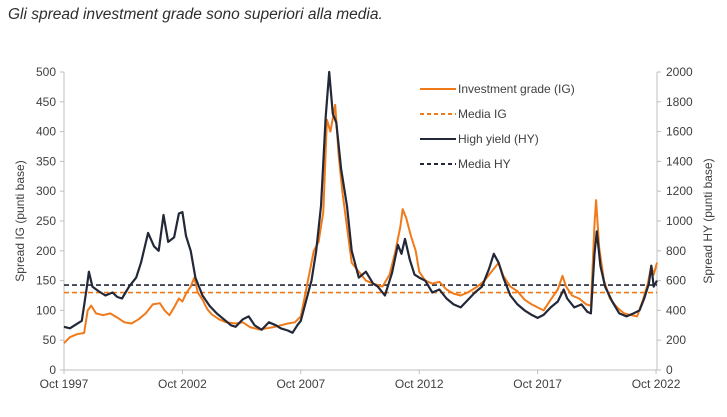 The width and height of the screenshot is (727, 417). Describe the element at coordinates (669, 370) in the screenshot. I see `y-right-tick-label: 0` at that location.